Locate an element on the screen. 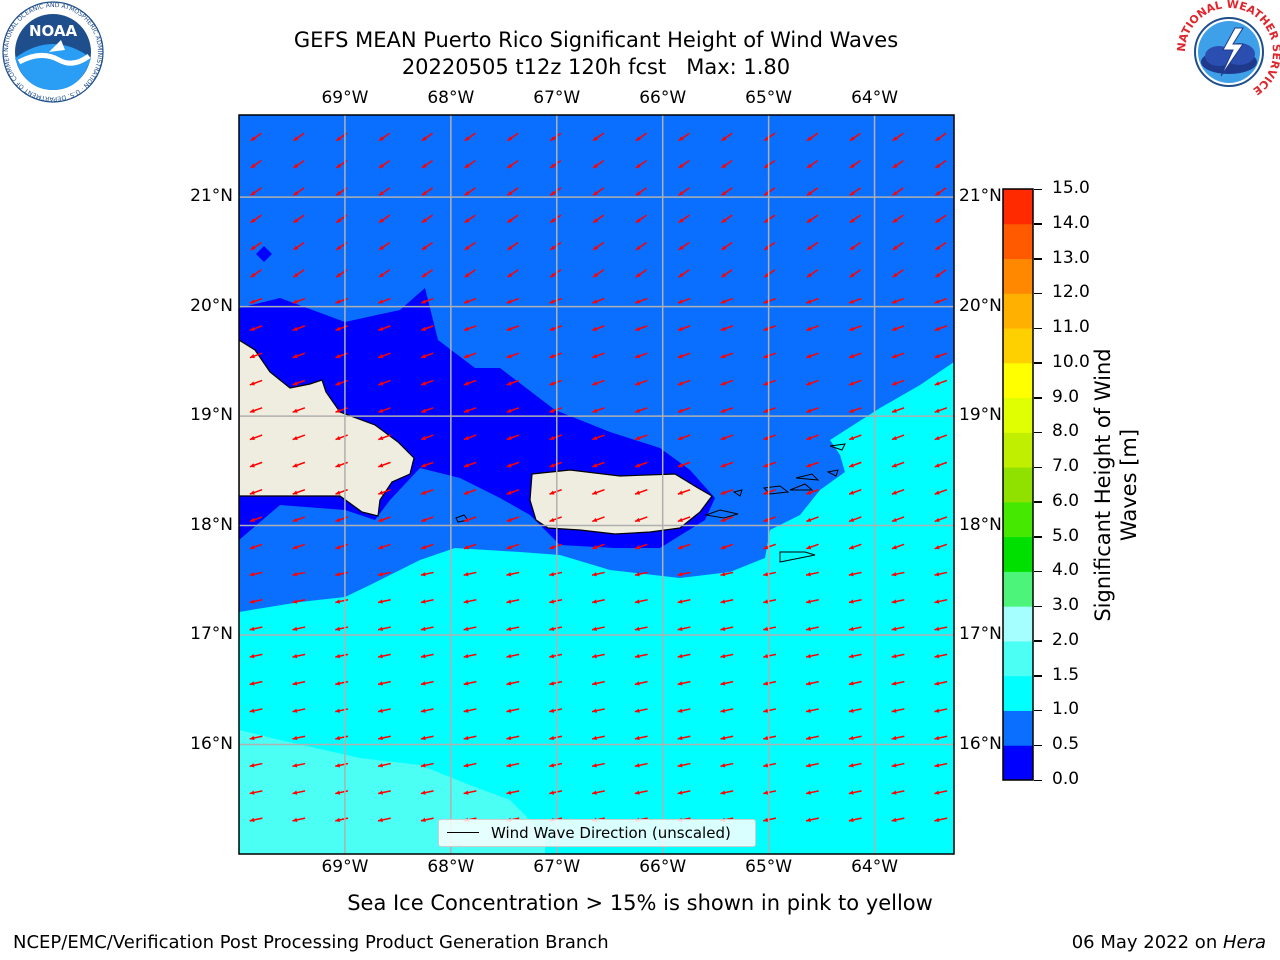 This screenshot has height=960, width=1280. lat-tick-left: 17°N is located at coordinates (211, 634).